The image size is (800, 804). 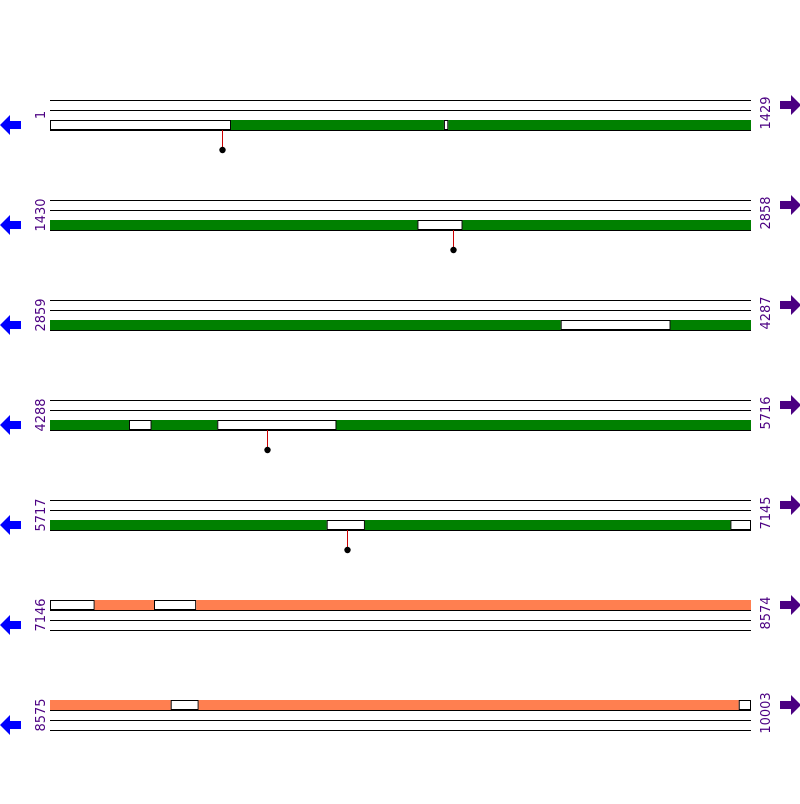 What do you see at coordinates (41, 115) in the screenshot?
I see `row-start-label: 1` at bounding box center [41, 115].